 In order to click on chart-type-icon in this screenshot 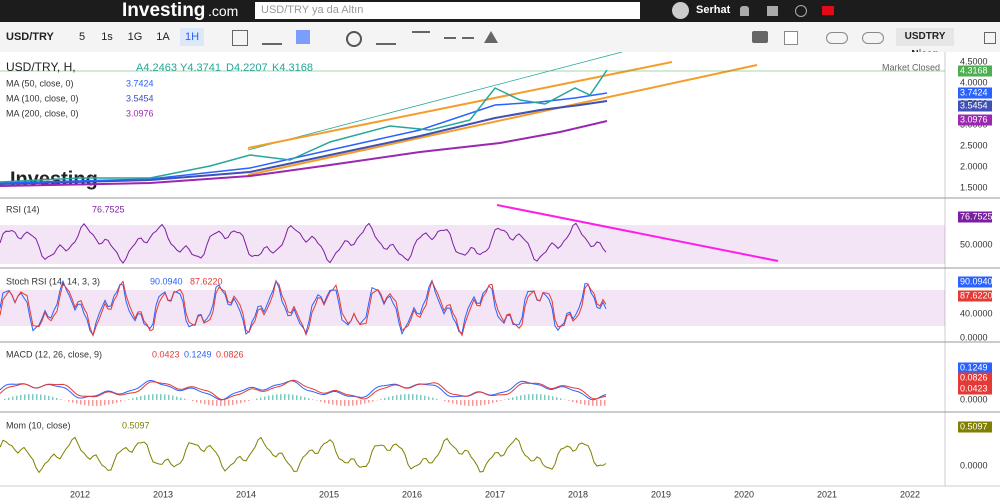, I will do `click(240, 38)`.